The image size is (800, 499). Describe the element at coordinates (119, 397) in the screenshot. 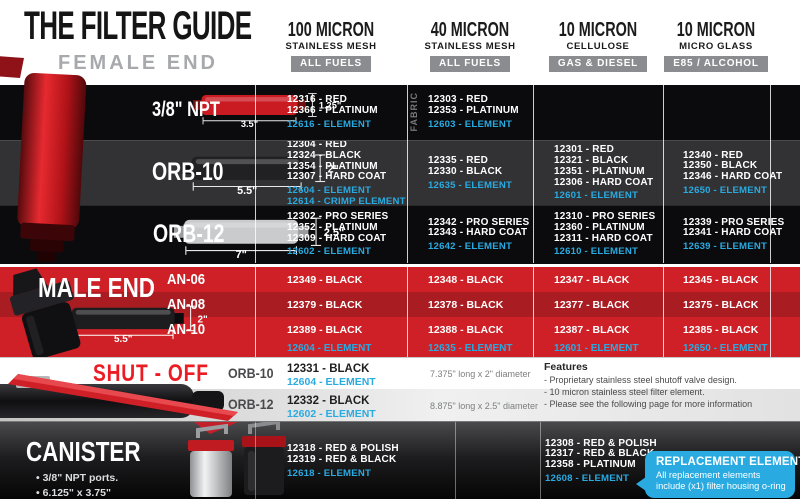

I see `shutoff-valve-photo` at that location.